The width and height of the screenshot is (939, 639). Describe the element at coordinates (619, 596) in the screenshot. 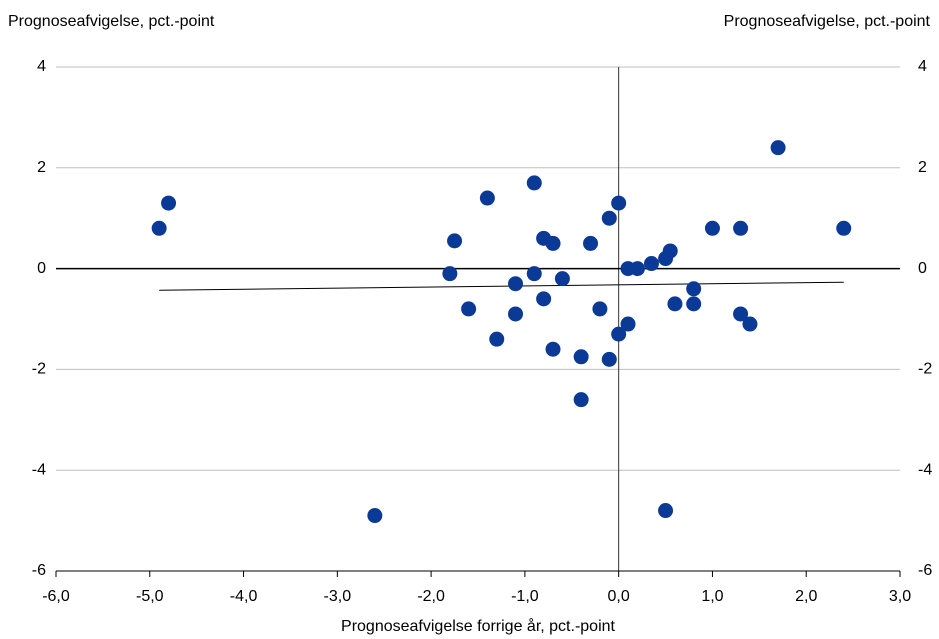

I see `x-tick-label: 0,0` at that location.